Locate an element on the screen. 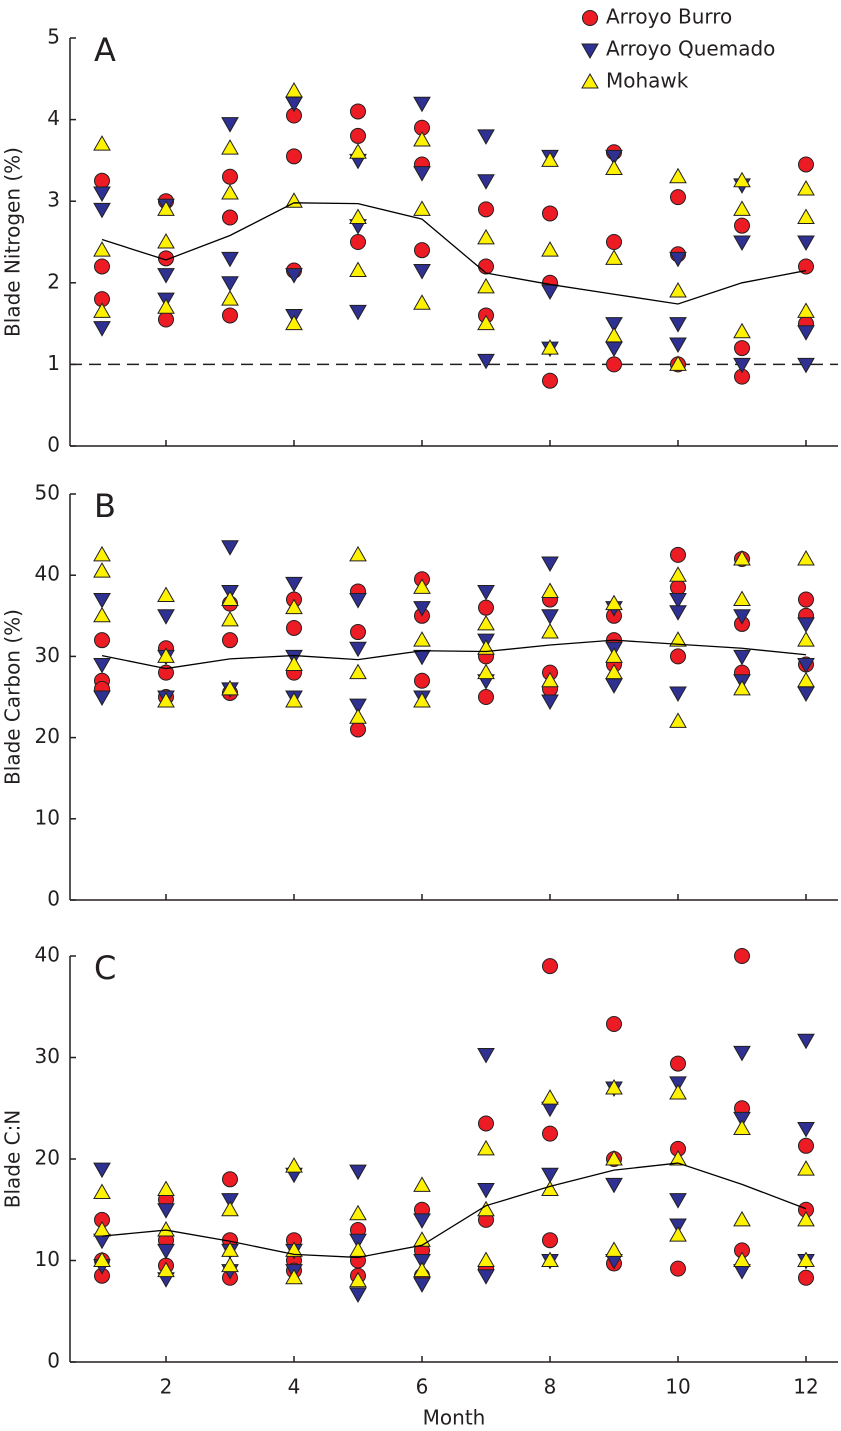  x-axis-label: Month is located at coordinates (454, 1418).